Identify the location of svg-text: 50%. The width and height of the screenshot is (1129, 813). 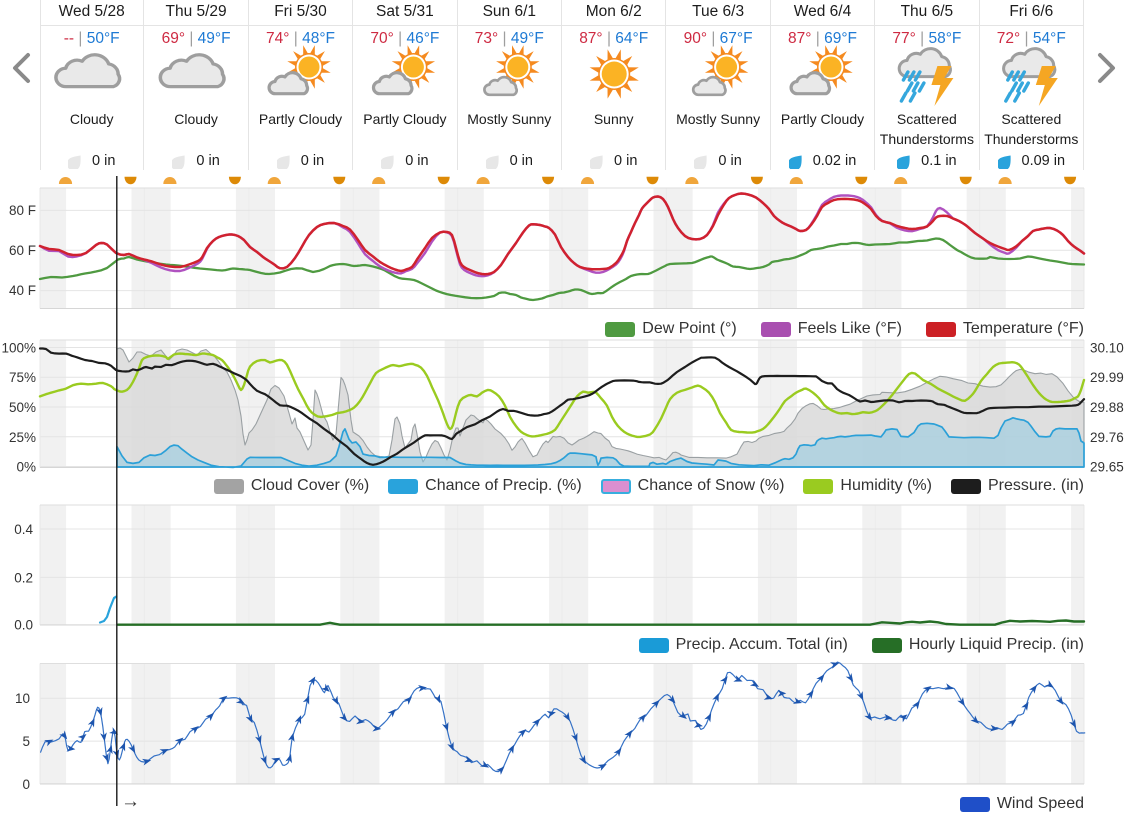
(22, 407).